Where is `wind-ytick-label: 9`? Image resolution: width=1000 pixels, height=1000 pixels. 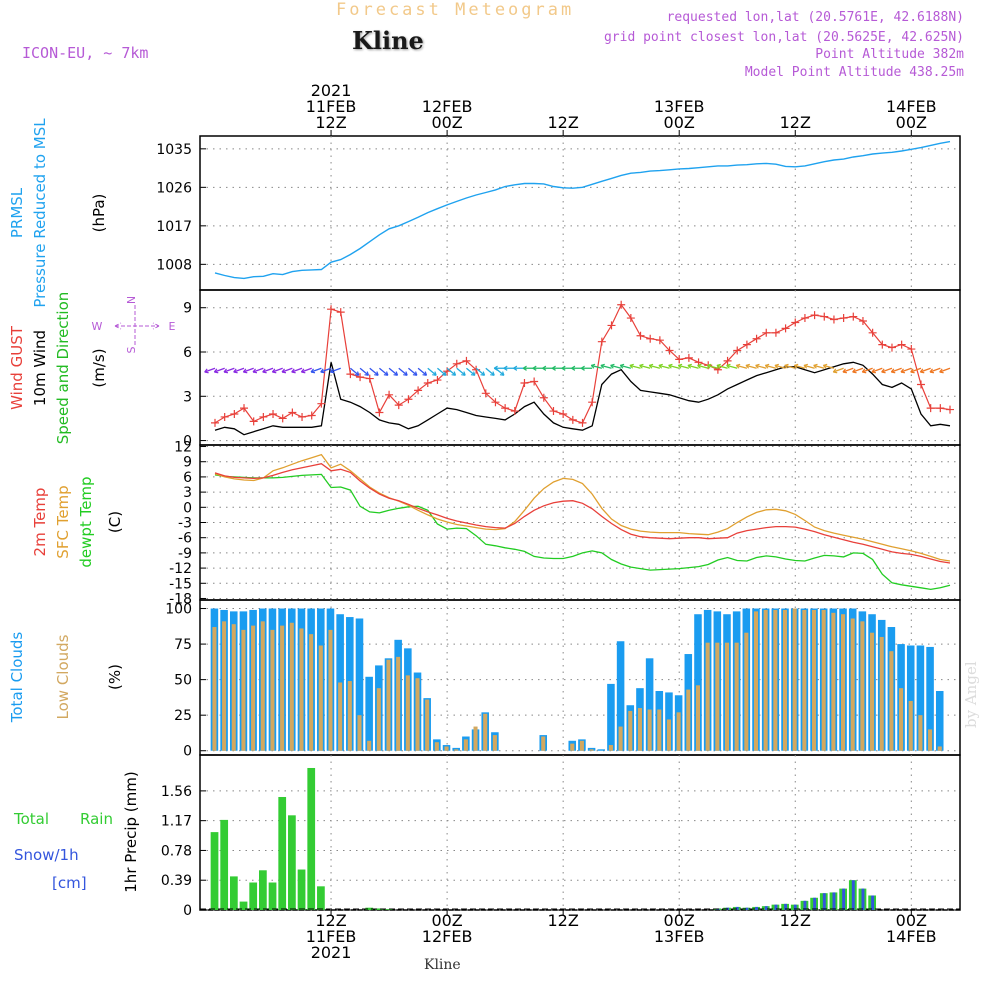
wind-ytick-label: 9 is located at coordinates (187, 309).